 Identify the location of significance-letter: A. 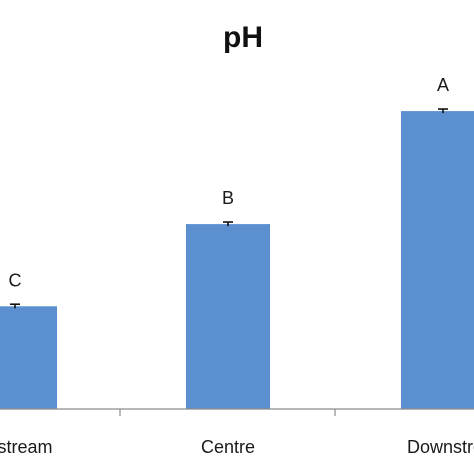
(443, 85).